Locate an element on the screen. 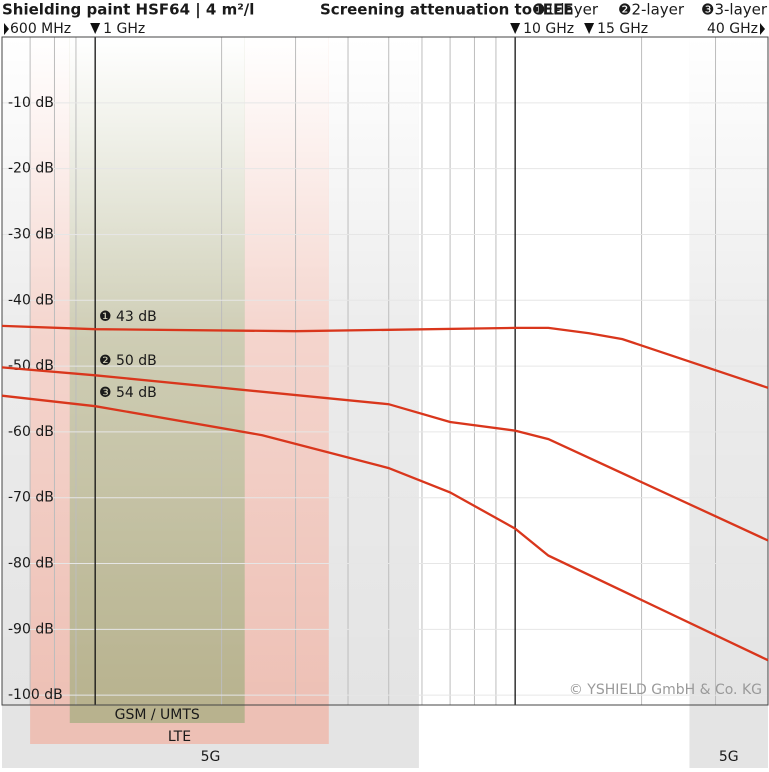 This screenshot has height=772, width=769. y-tick-label: -100 dB is located at coordinates (35, 695).